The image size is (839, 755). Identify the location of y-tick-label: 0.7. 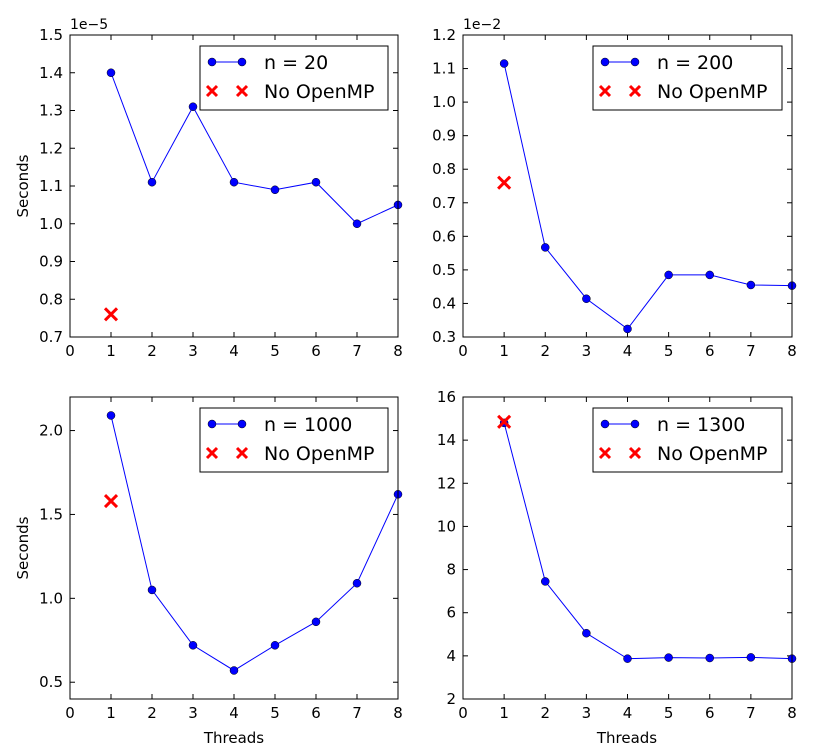
(444, 203).